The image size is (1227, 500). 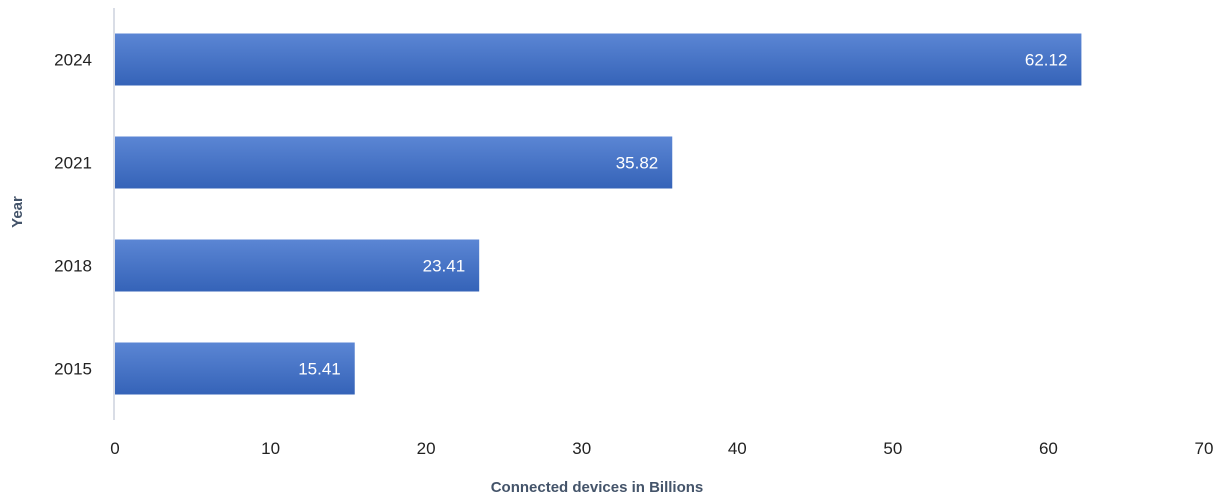 I want to click on data-label-2018: 23.41, so click(x=444, y=266).